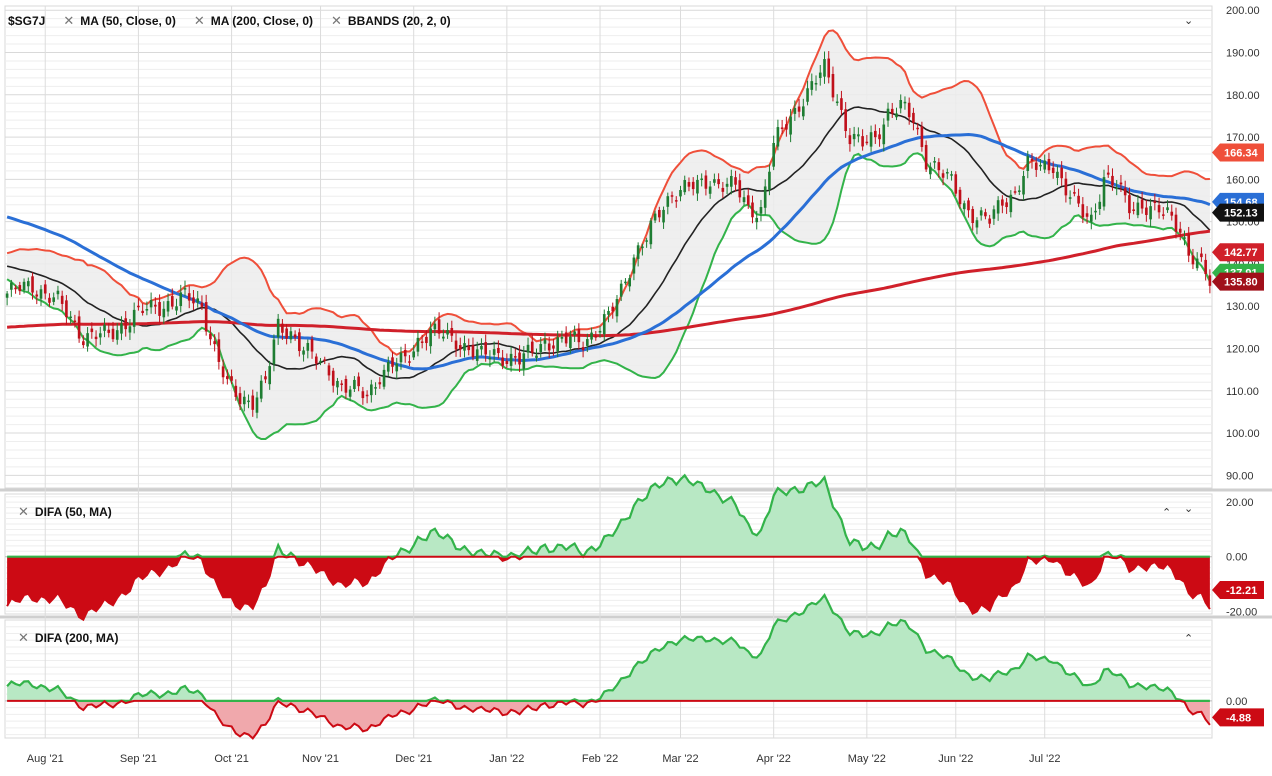  What do you see at coordinates (320, 759) in the screenshot?
I see `x-tick-label: Nov '21` at bounding box center [320, 759].